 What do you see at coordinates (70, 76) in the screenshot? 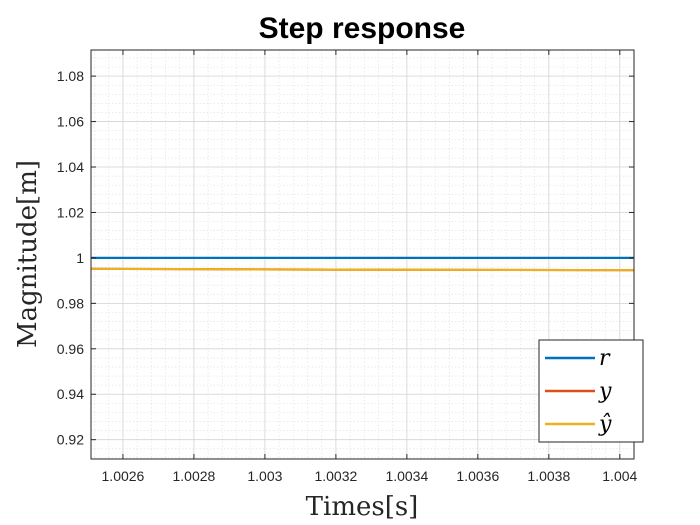
I see `y-tick-label: 1.08` at bounding box center [70, 76].